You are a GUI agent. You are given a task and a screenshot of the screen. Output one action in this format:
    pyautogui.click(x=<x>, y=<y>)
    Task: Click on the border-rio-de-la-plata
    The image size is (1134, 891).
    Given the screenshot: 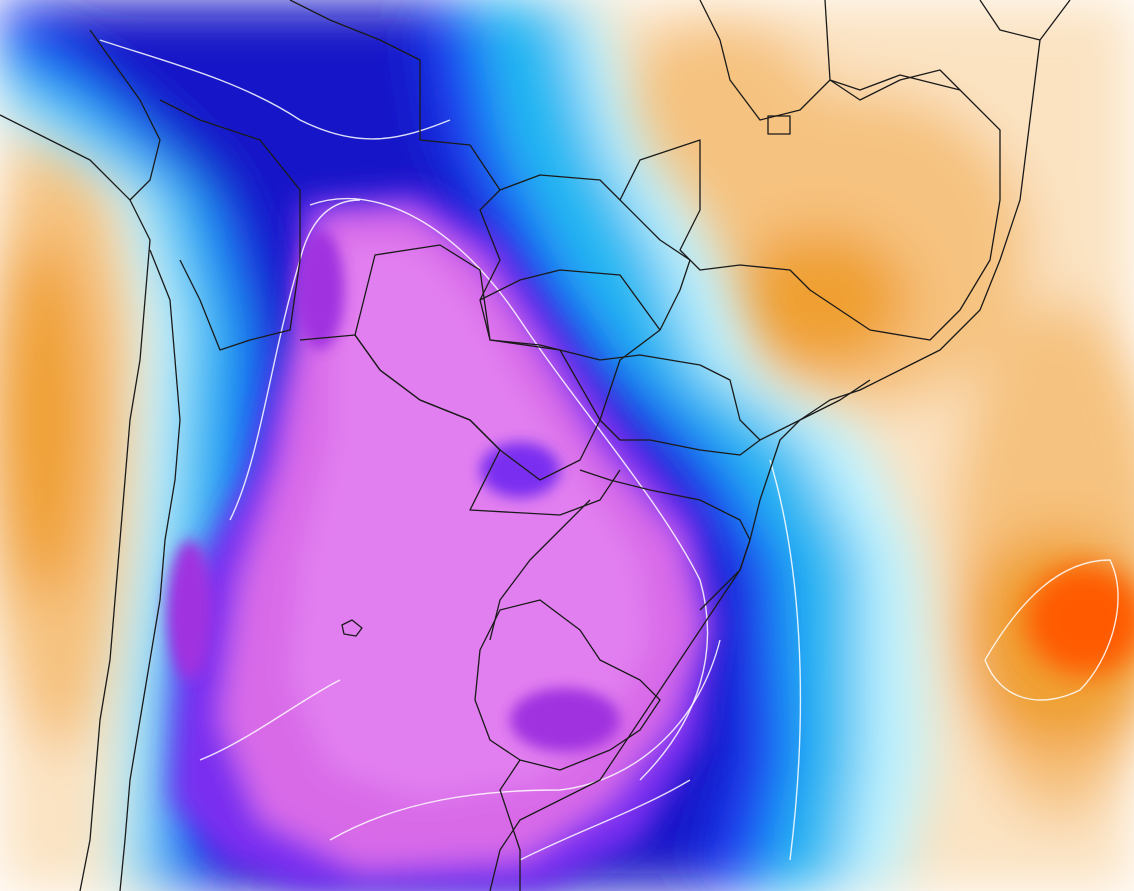 What is the action you would take?
    pyautogui.click(x=510, y=825)
    